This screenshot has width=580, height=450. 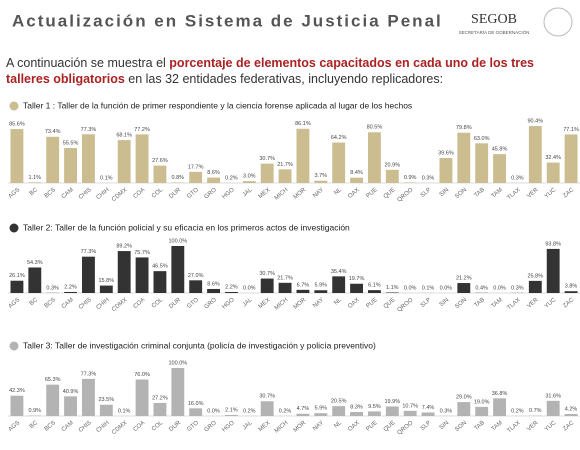 I want to click on x-tick-label: DUR, so click(x=175, y=303).